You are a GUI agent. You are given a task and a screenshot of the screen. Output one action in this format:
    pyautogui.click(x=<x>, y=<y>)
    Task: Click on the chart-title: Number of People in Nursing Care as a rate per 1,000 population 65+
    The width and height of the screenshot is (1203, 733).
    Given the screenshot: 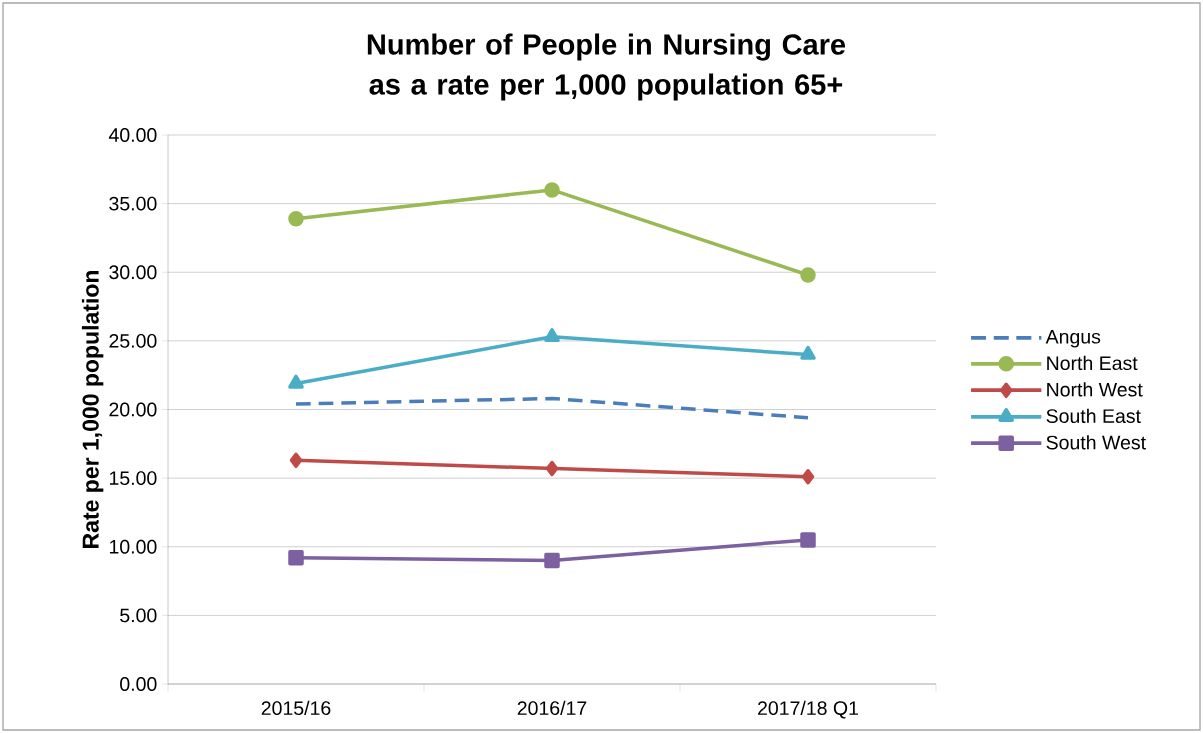 What is the action you would take?
    pyautogui.click(x=606, y=67)
    